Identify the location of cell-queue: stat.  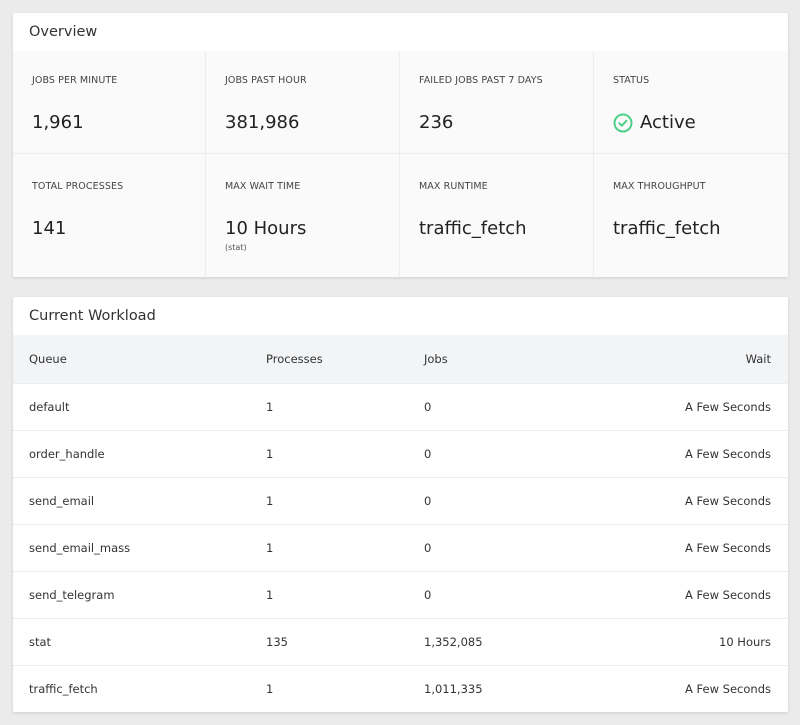
(139, 641).